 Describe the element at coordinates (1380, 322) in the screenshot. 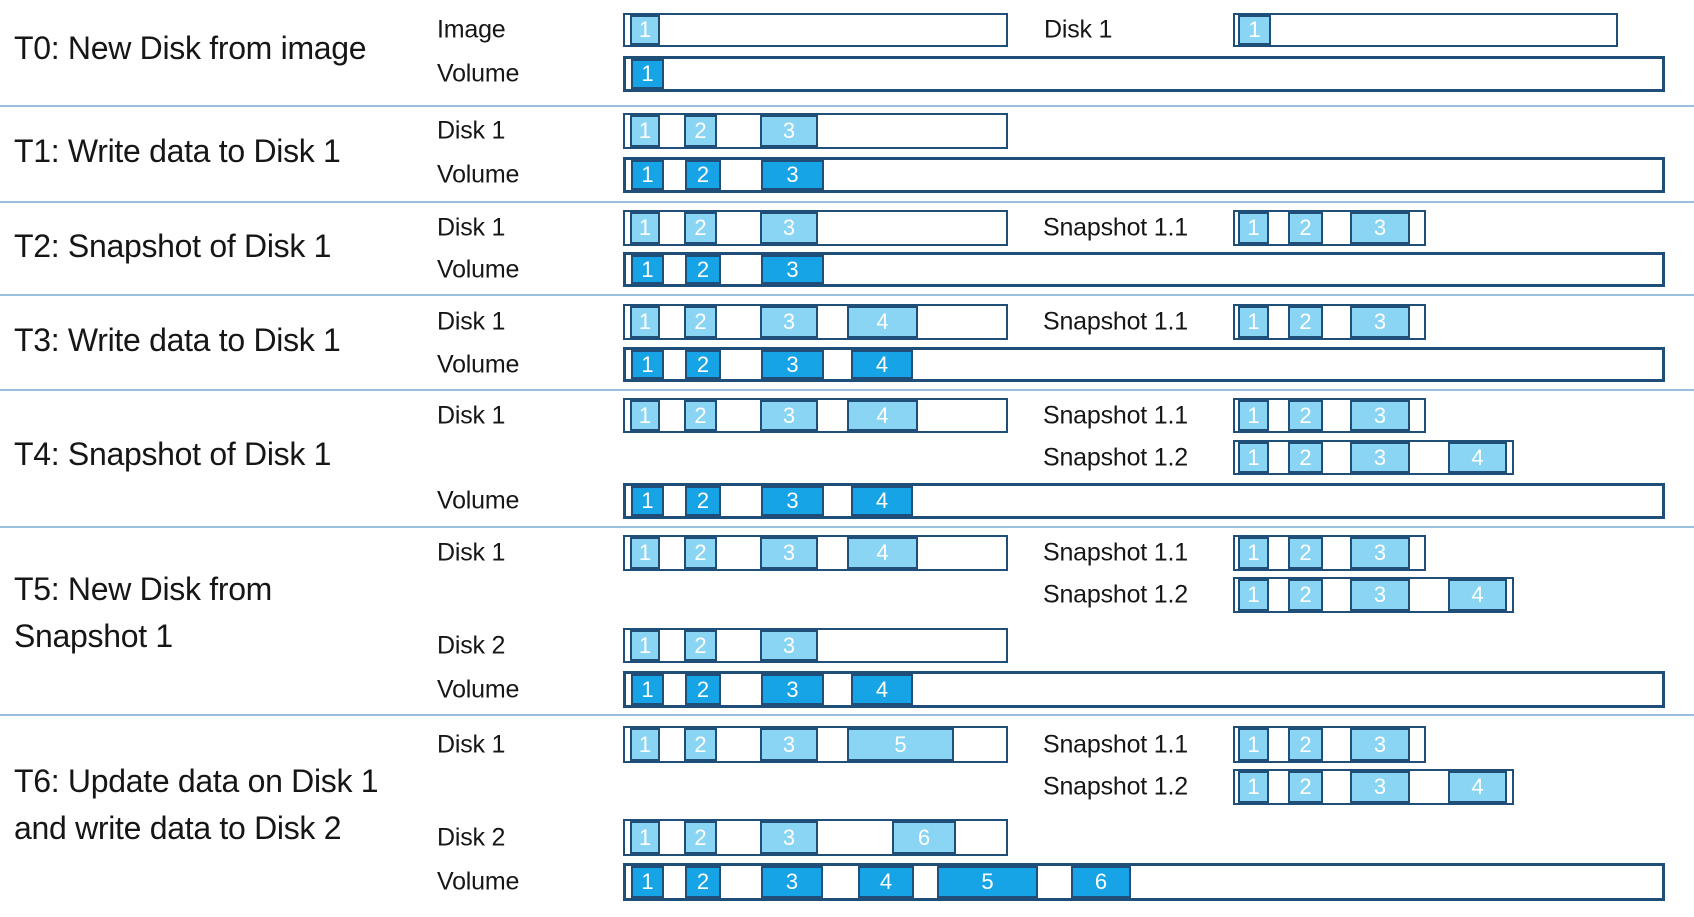

I see `t3-snap11-block-3: 3` at that location.